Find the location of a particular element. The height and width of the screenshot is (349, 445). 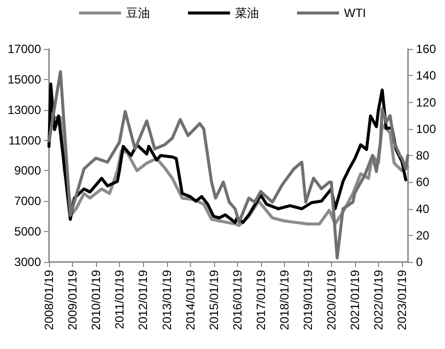

y-tick-label: 5000 is located at coordinates (28, 231).